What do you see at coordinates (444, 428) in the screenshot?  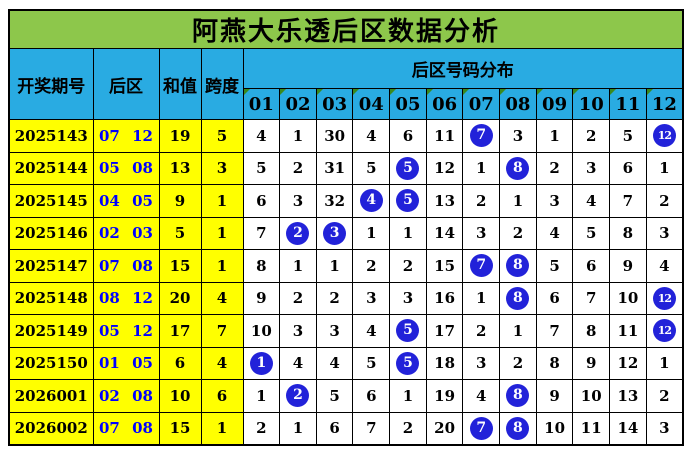 I see `distribution-cell: 20` at bounding box center [444, 428].